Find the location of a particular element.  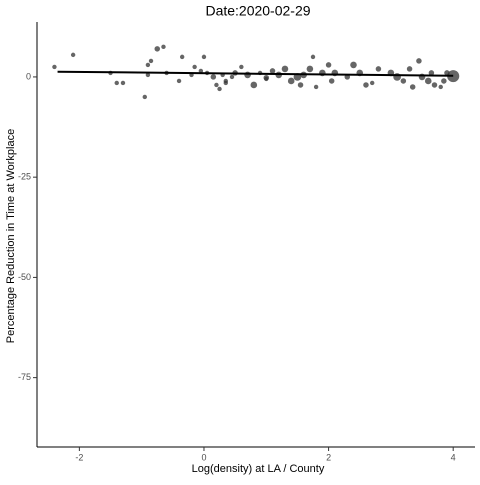

y-tick-label: -75 is located at coordinates (24, 377).